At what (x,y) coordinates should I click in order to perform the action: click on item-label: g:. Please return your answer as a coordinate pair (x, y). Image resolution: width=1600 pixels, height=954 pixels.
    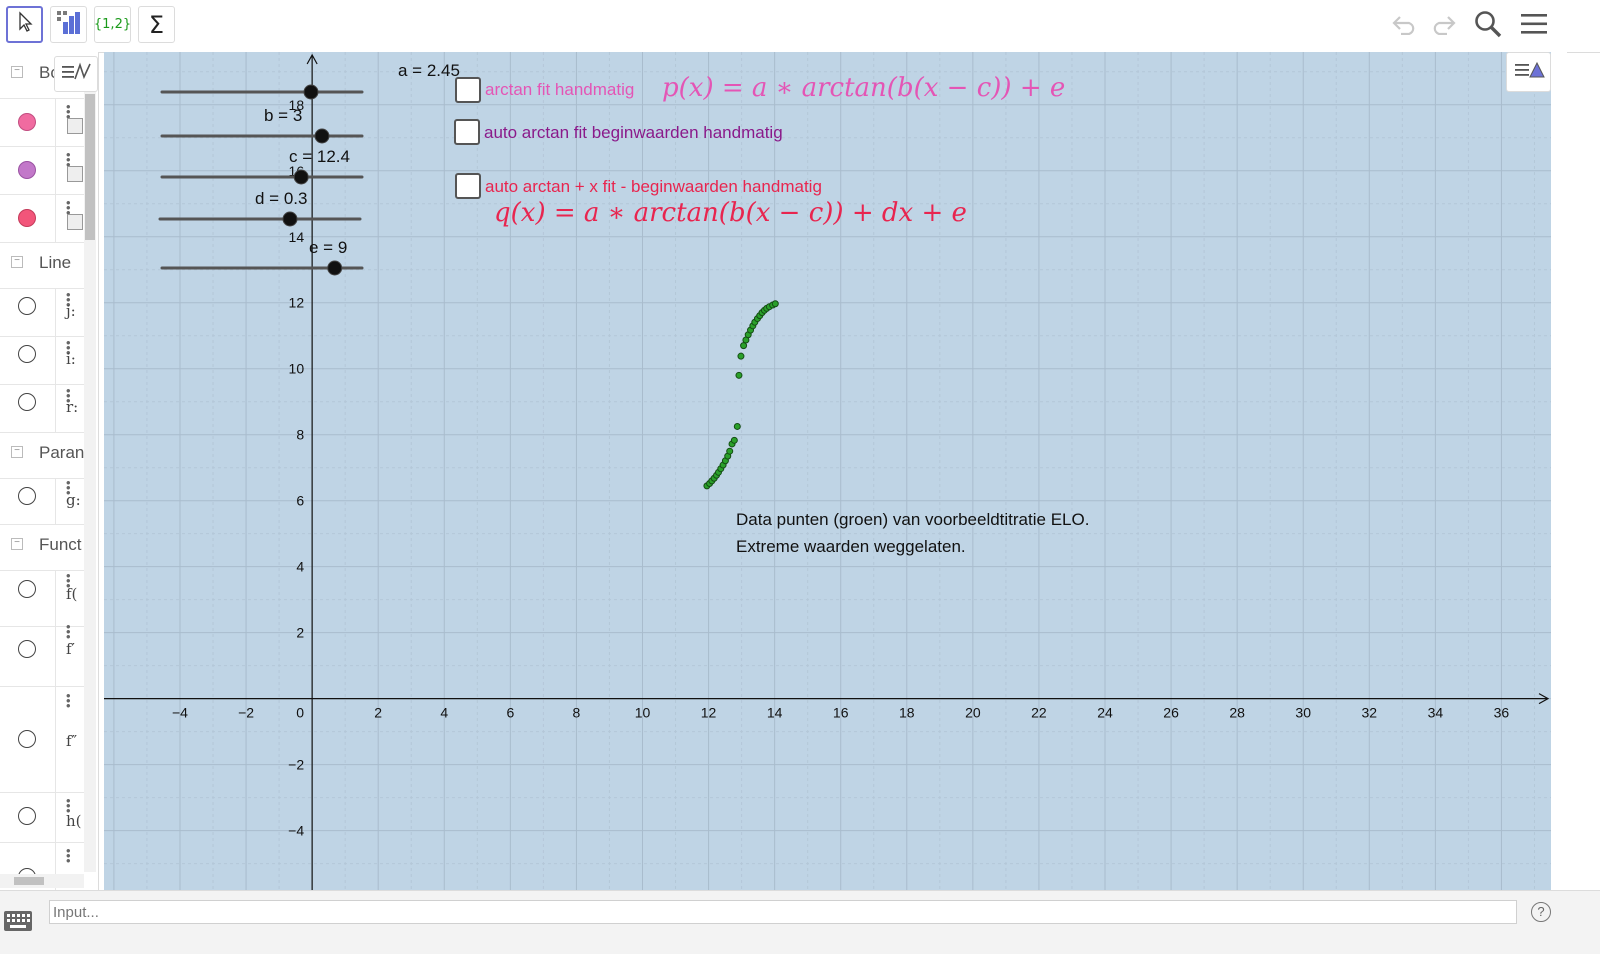
    Looking at the image, I should click on (73, 500).